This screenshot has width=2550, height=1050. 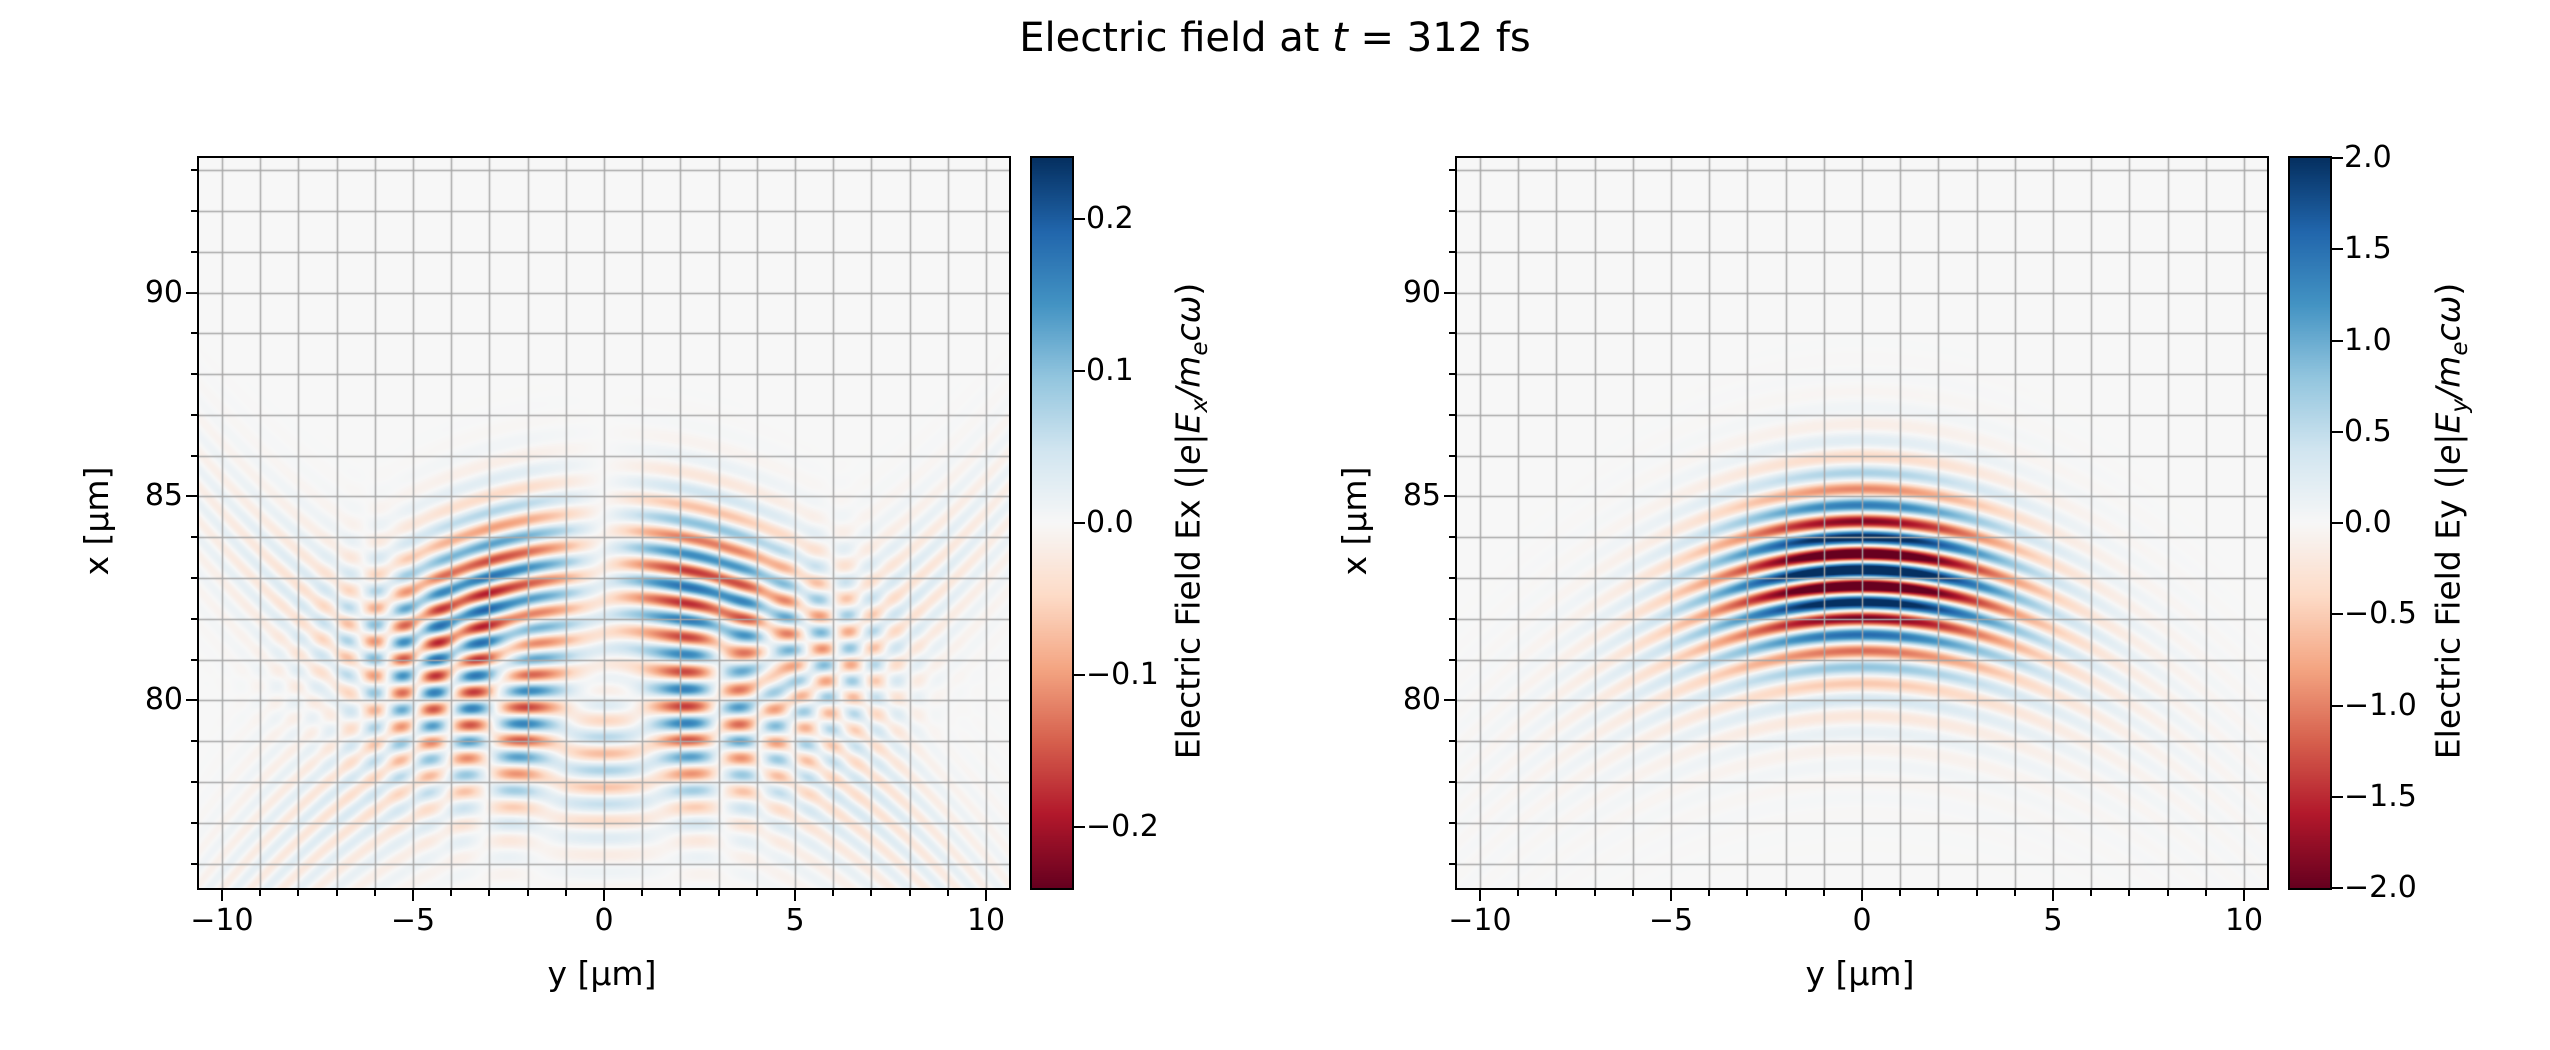 What do you see at coordinates (2380, 796) in the screenshot?
I see `colorbar-tick-label: −1.5` at bounding box center [2380, 796].